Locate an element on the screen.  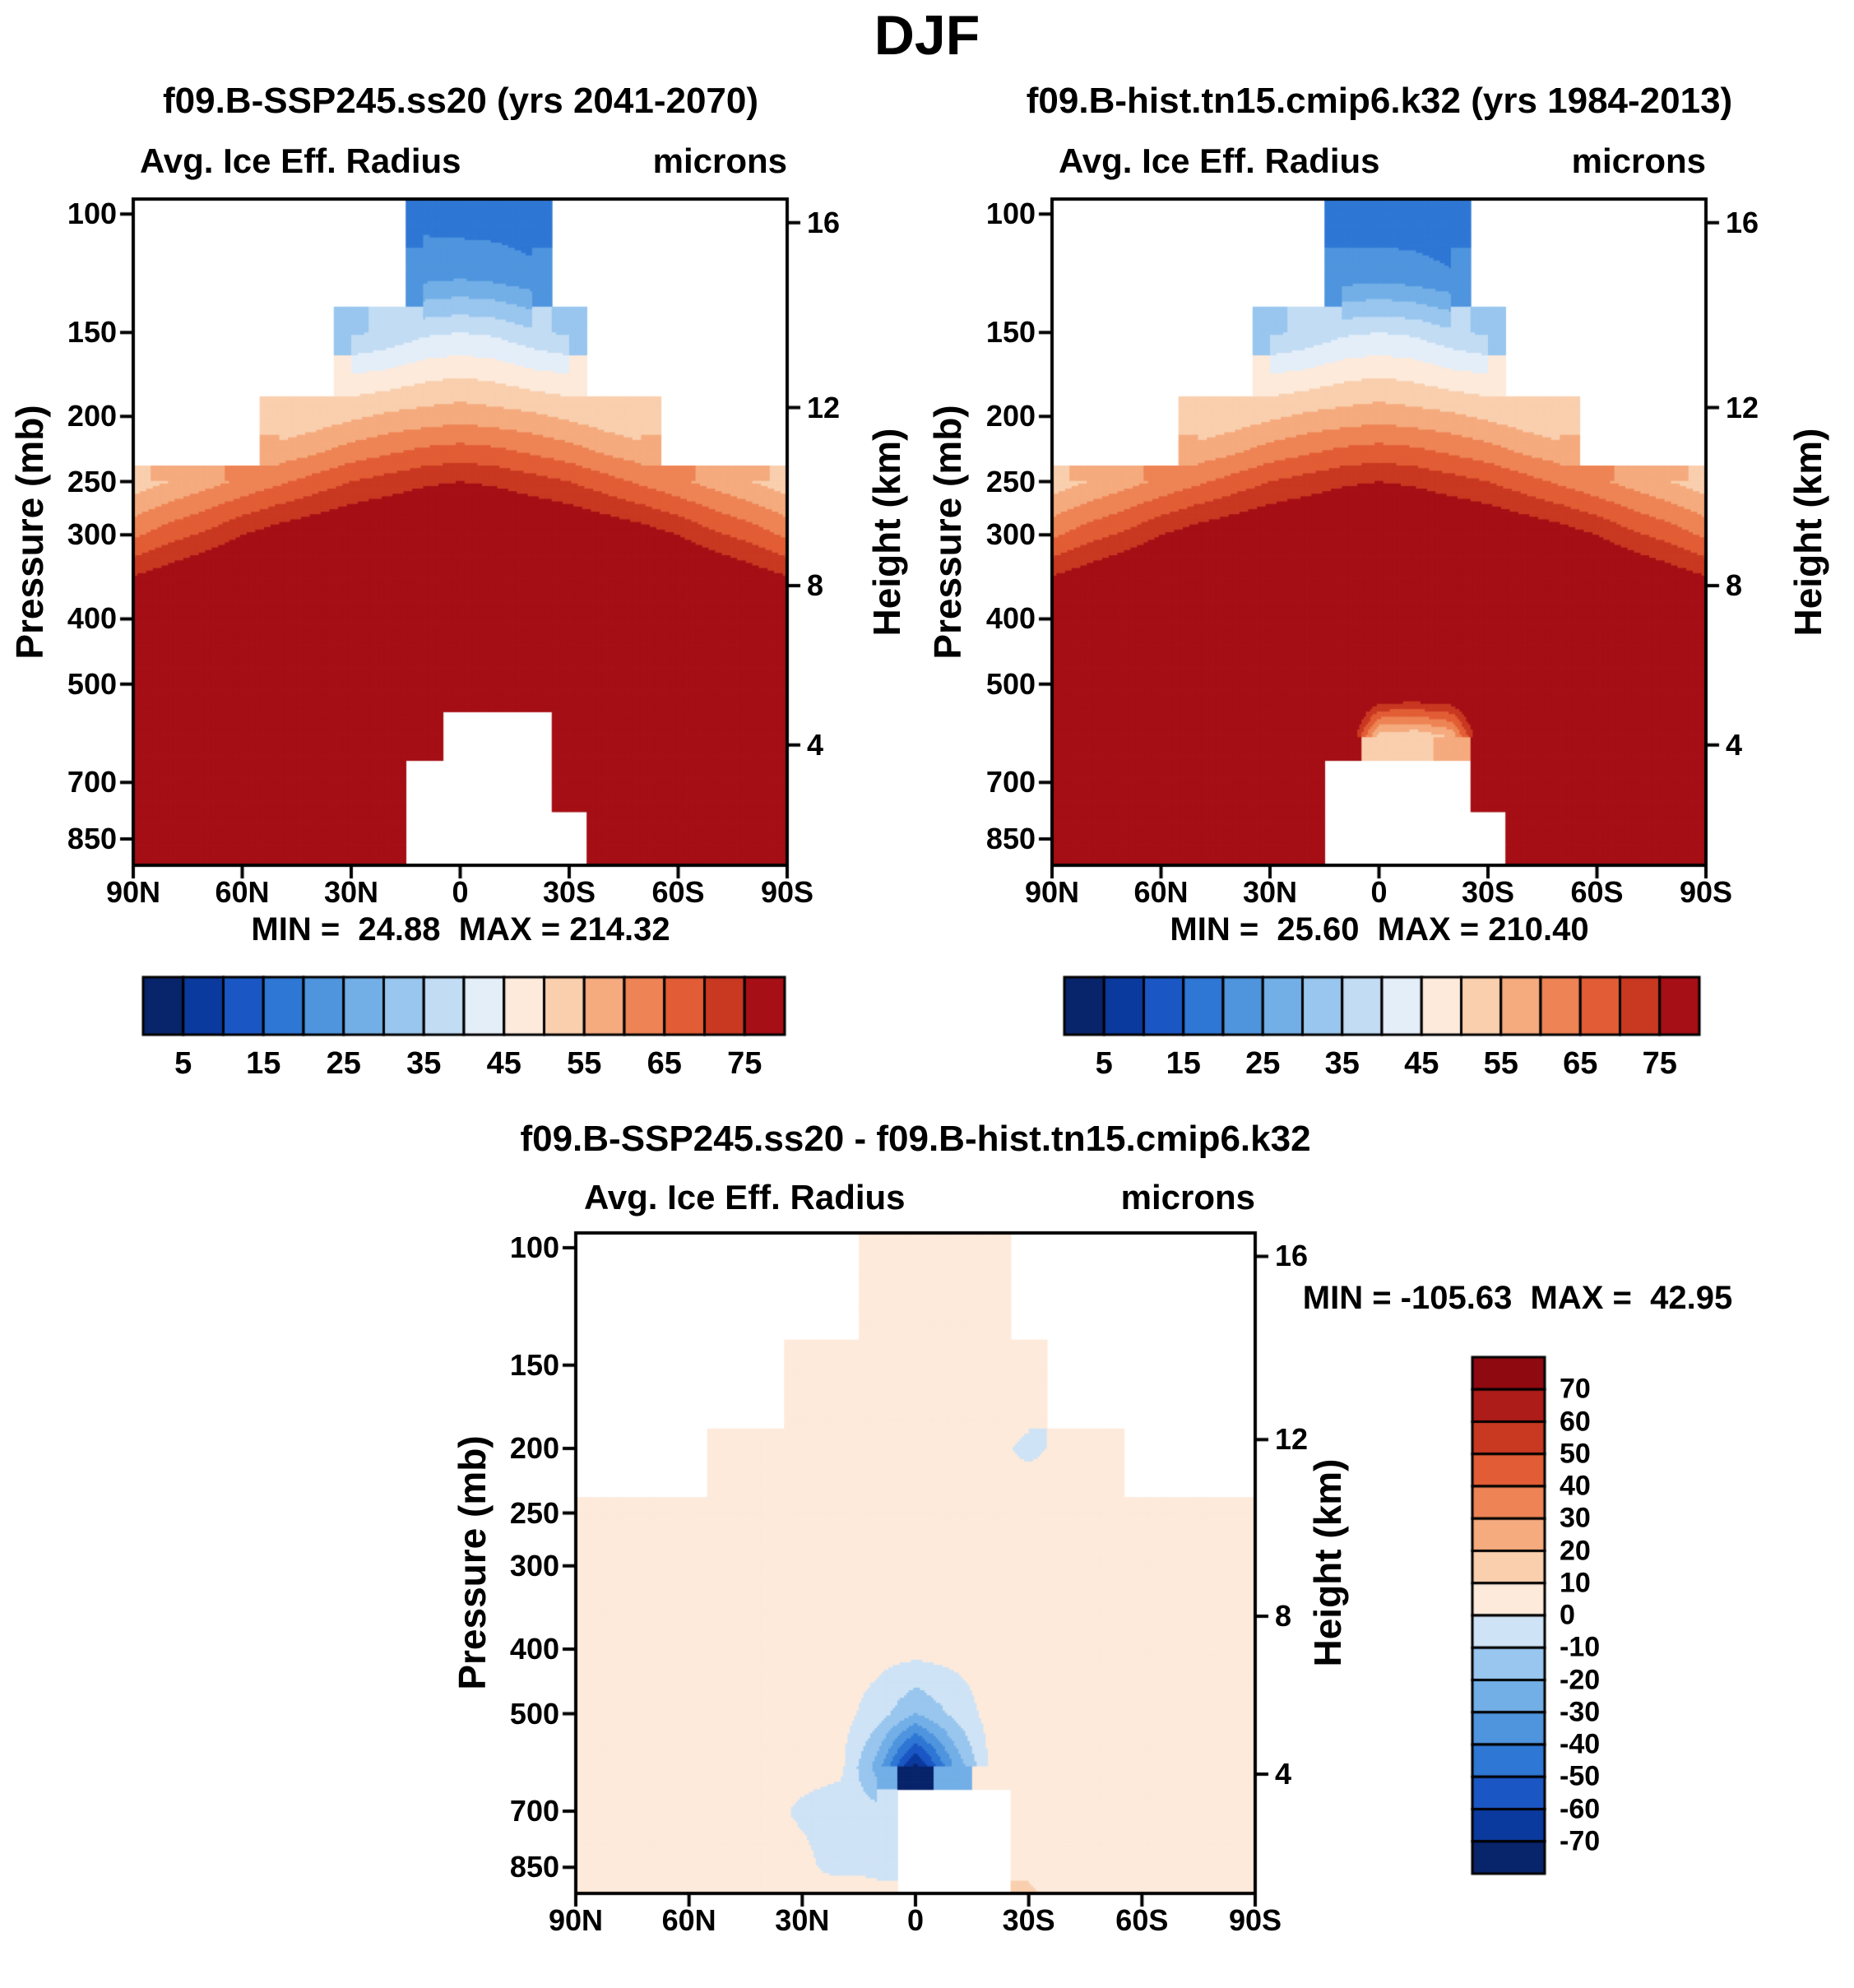
colorbar-tick-label: 0 is located at coordinates (1567, 1615).